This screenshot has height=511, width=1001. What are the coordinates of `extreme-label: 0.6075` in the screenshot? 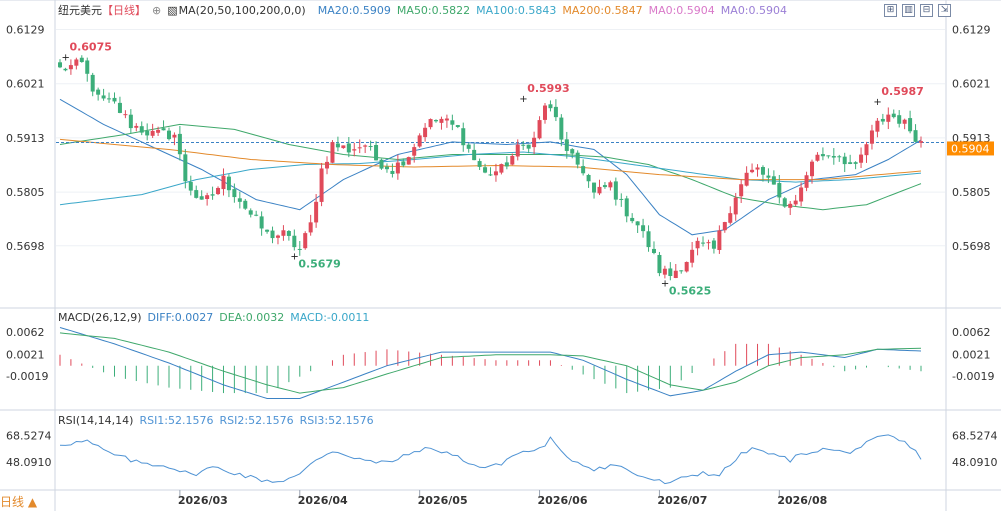 It's located at (90, 47).